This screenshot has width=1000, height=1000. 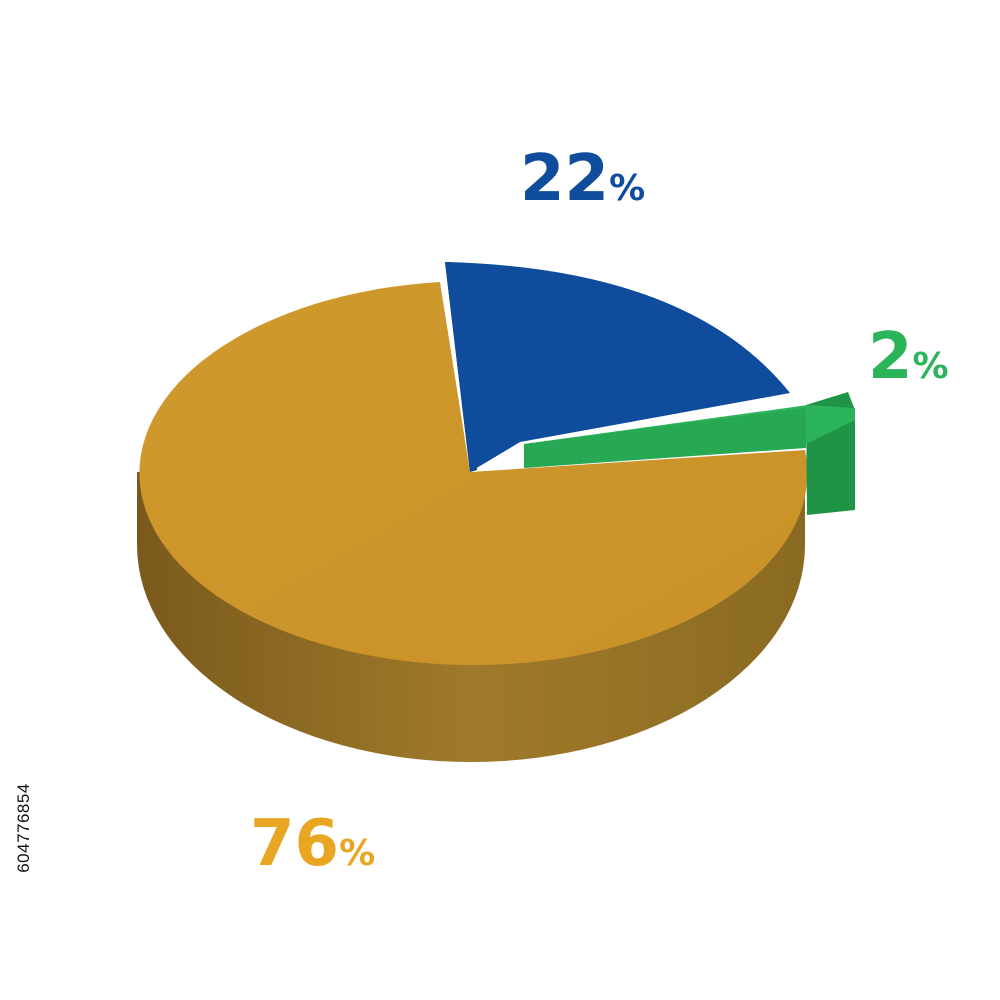 I want to click on slice-22-top, so click(x=617, y=367).